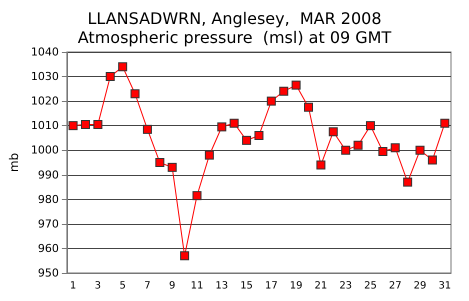  What do you see at coordinates (48, 273) in the screenshot?
I see `y-tick-label: 950` at bounding box center [48, 273].